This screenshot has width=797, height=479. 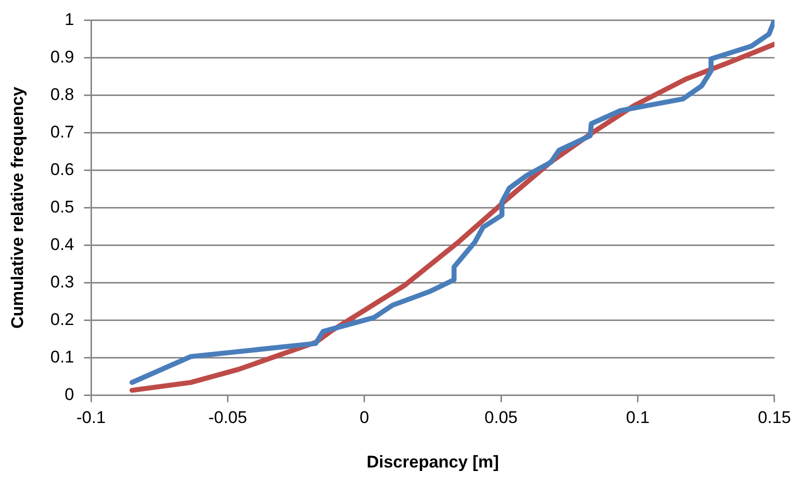 What do you see at coordinates (638, 418) in the screenshot?
I see `x-tick-label: 0.1` at bounding box center [638, 418].